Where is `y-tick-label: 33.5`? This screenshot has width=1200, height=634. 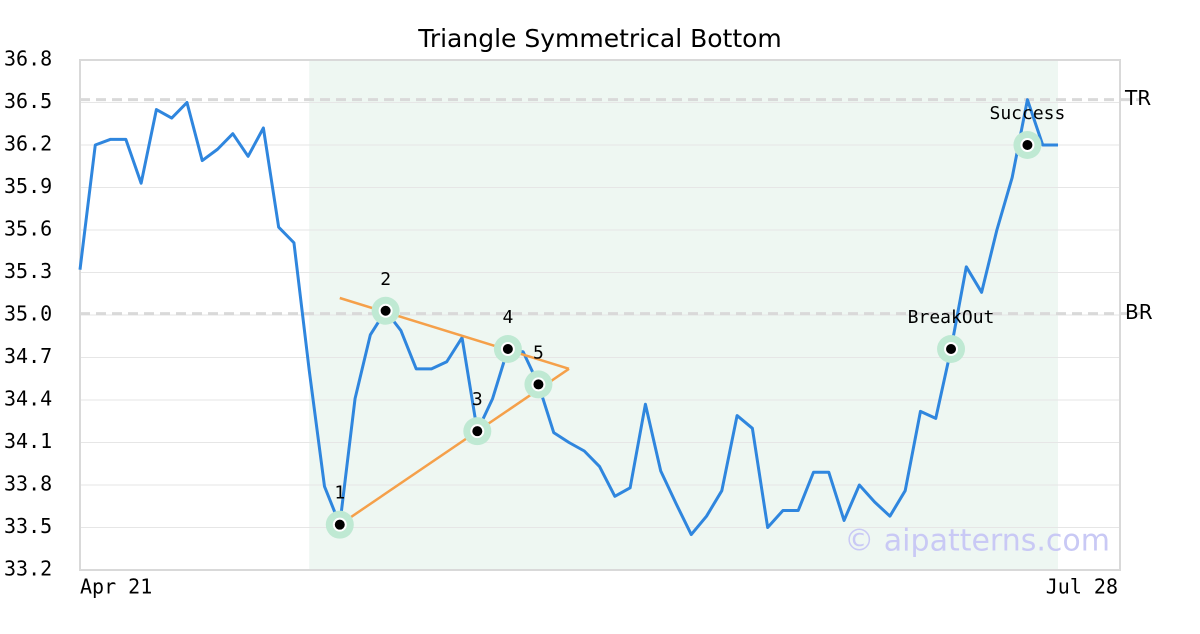
y-tick-label: 33.5 is located at coordinates (28, 526).